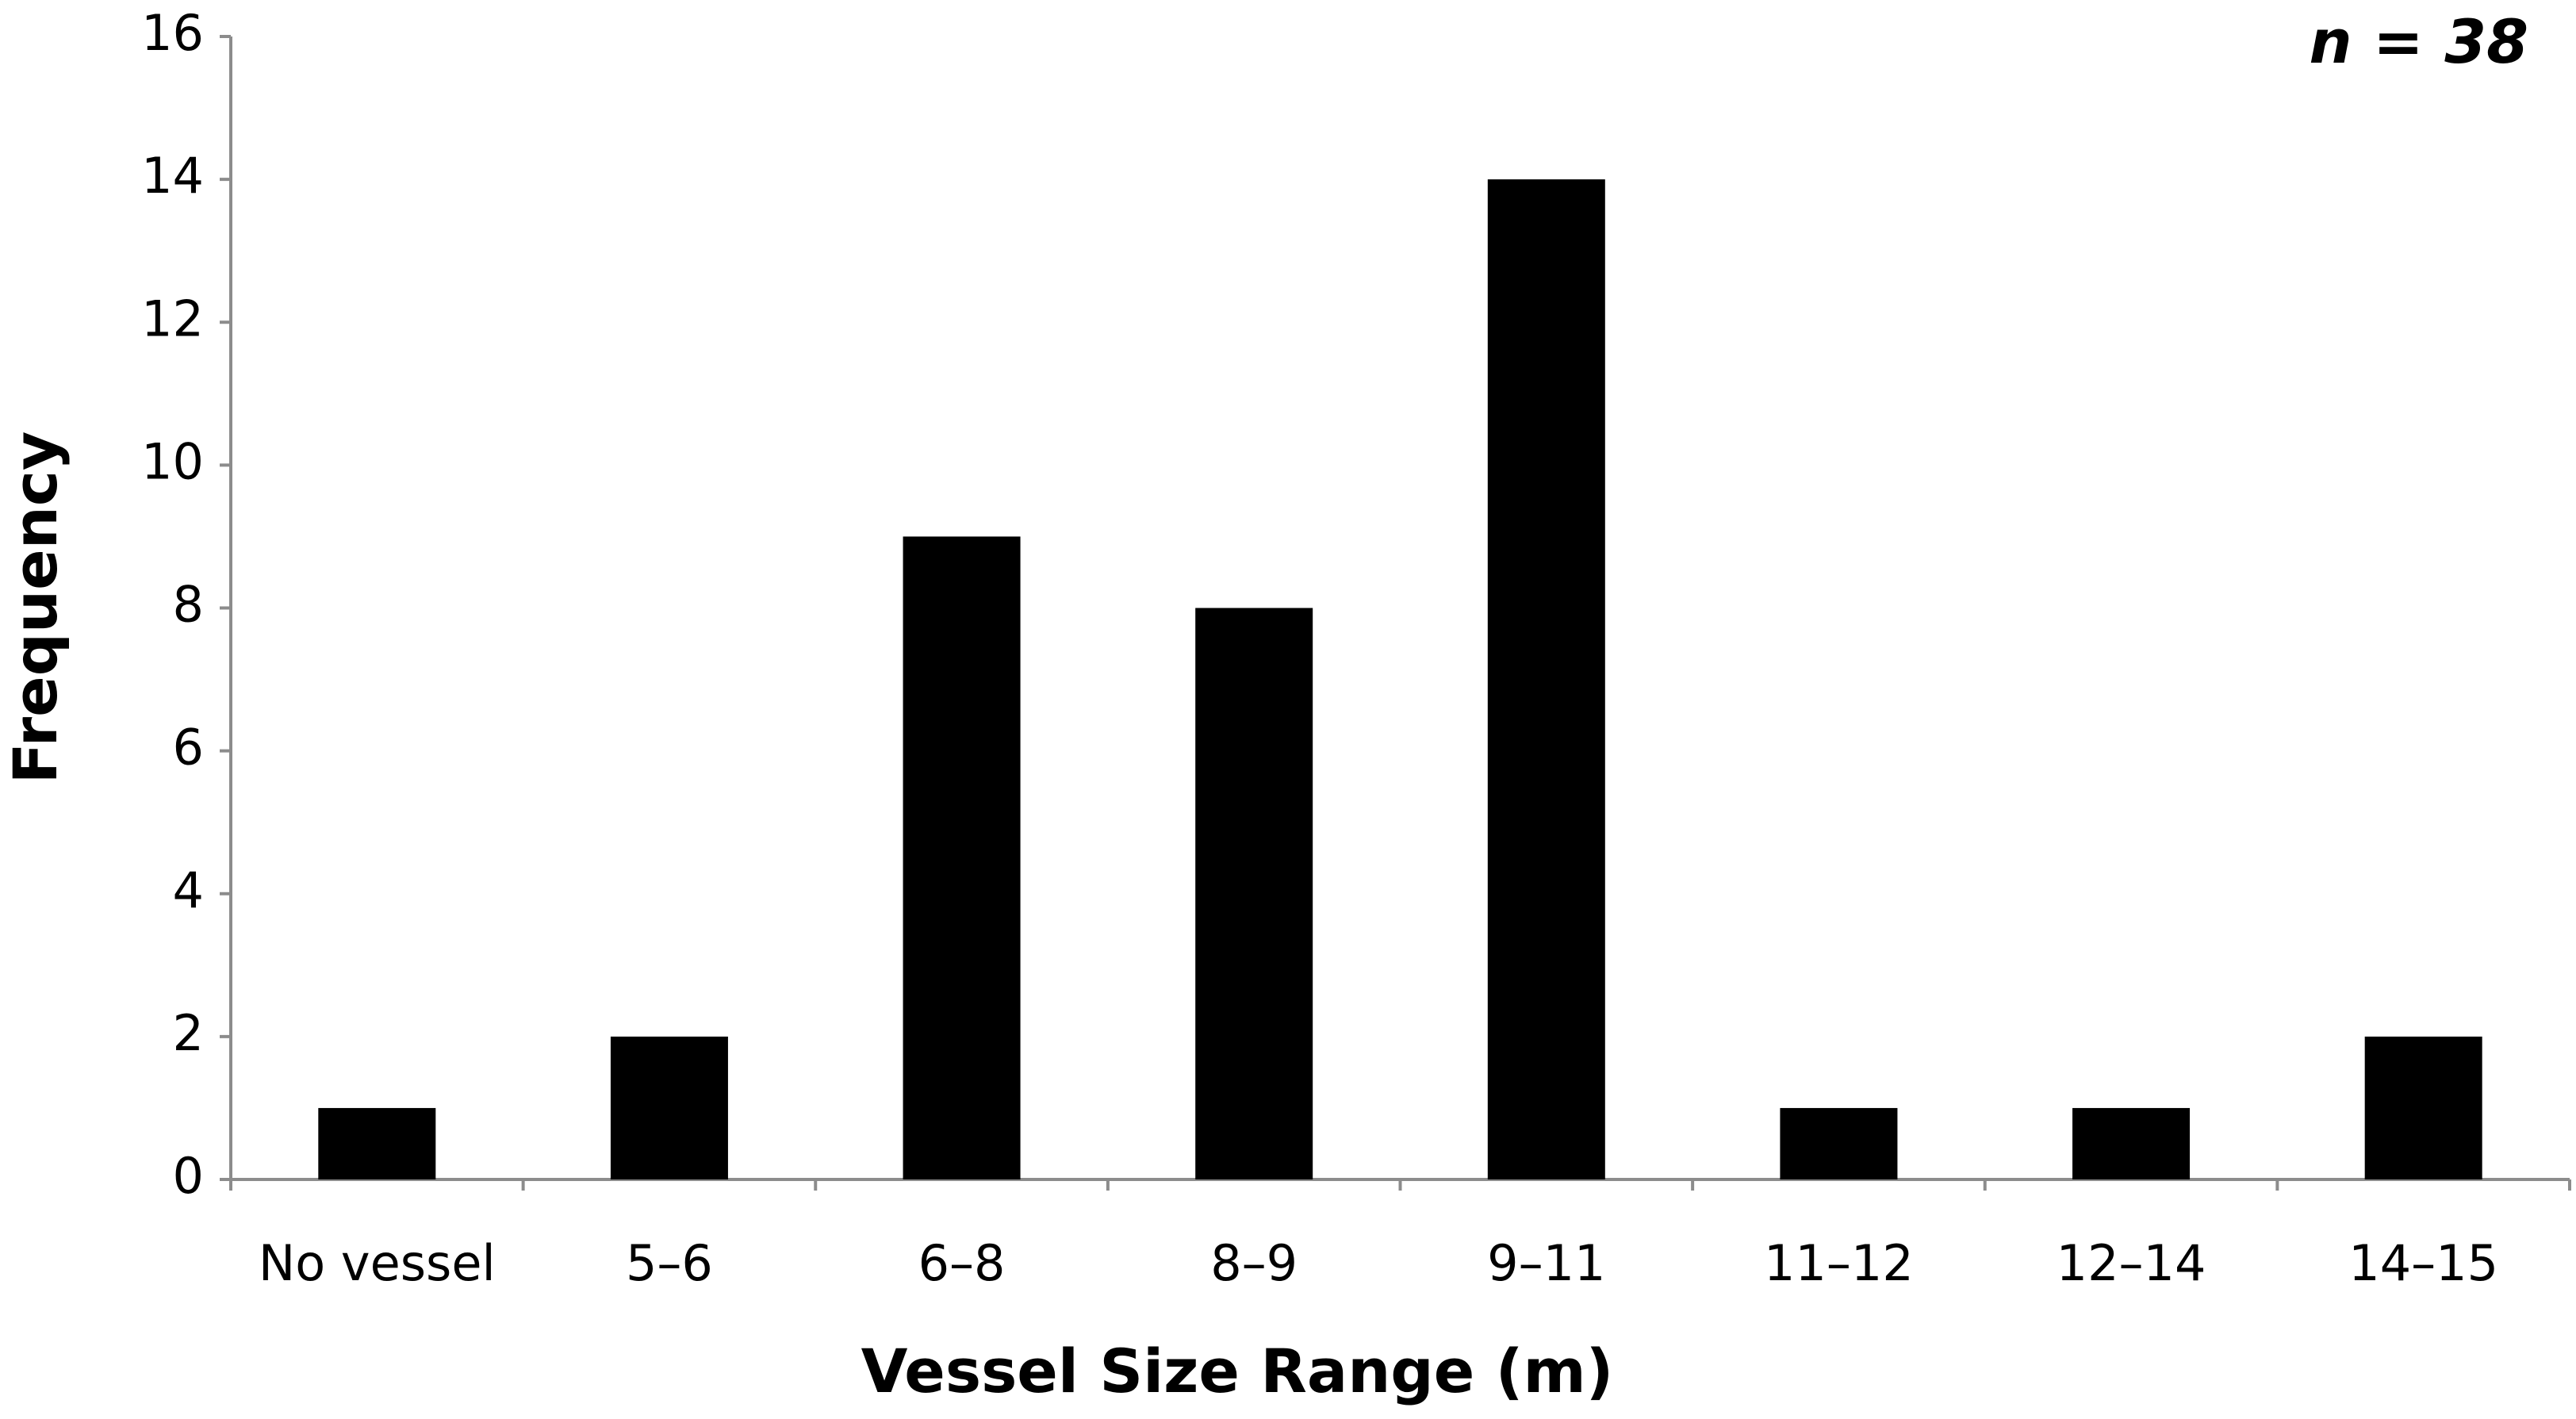  What do you see at coordinates (172, 318) in the screenshot?
I see `y-tick-label: 12` at bounding box center [172, 318].